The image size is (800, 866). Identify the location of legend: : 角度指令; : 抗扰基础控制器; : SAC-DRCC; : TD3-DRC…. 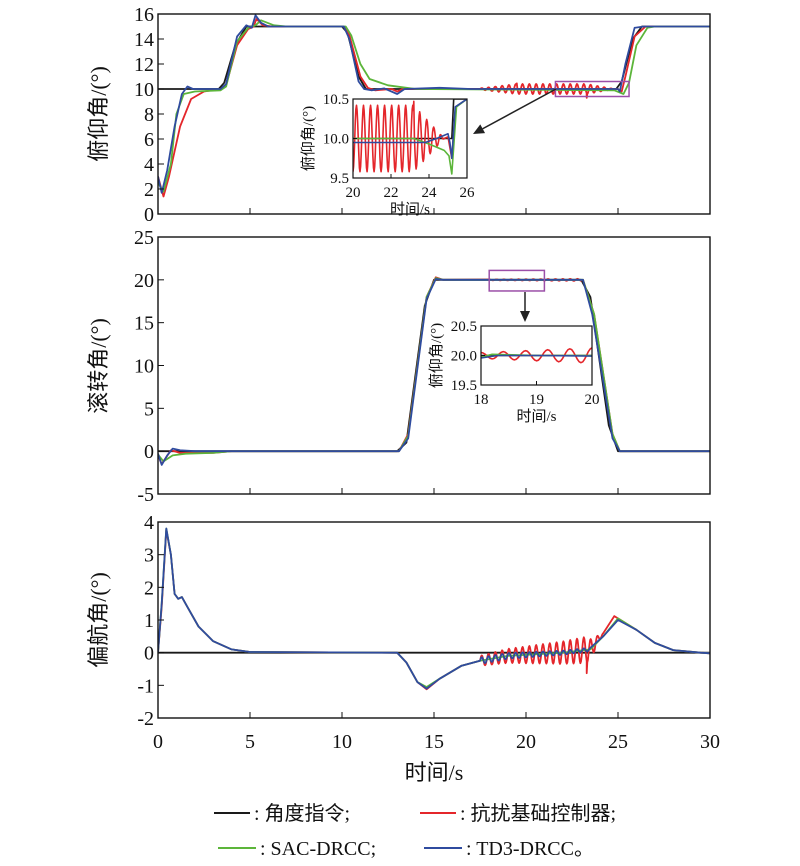
(415, 831).